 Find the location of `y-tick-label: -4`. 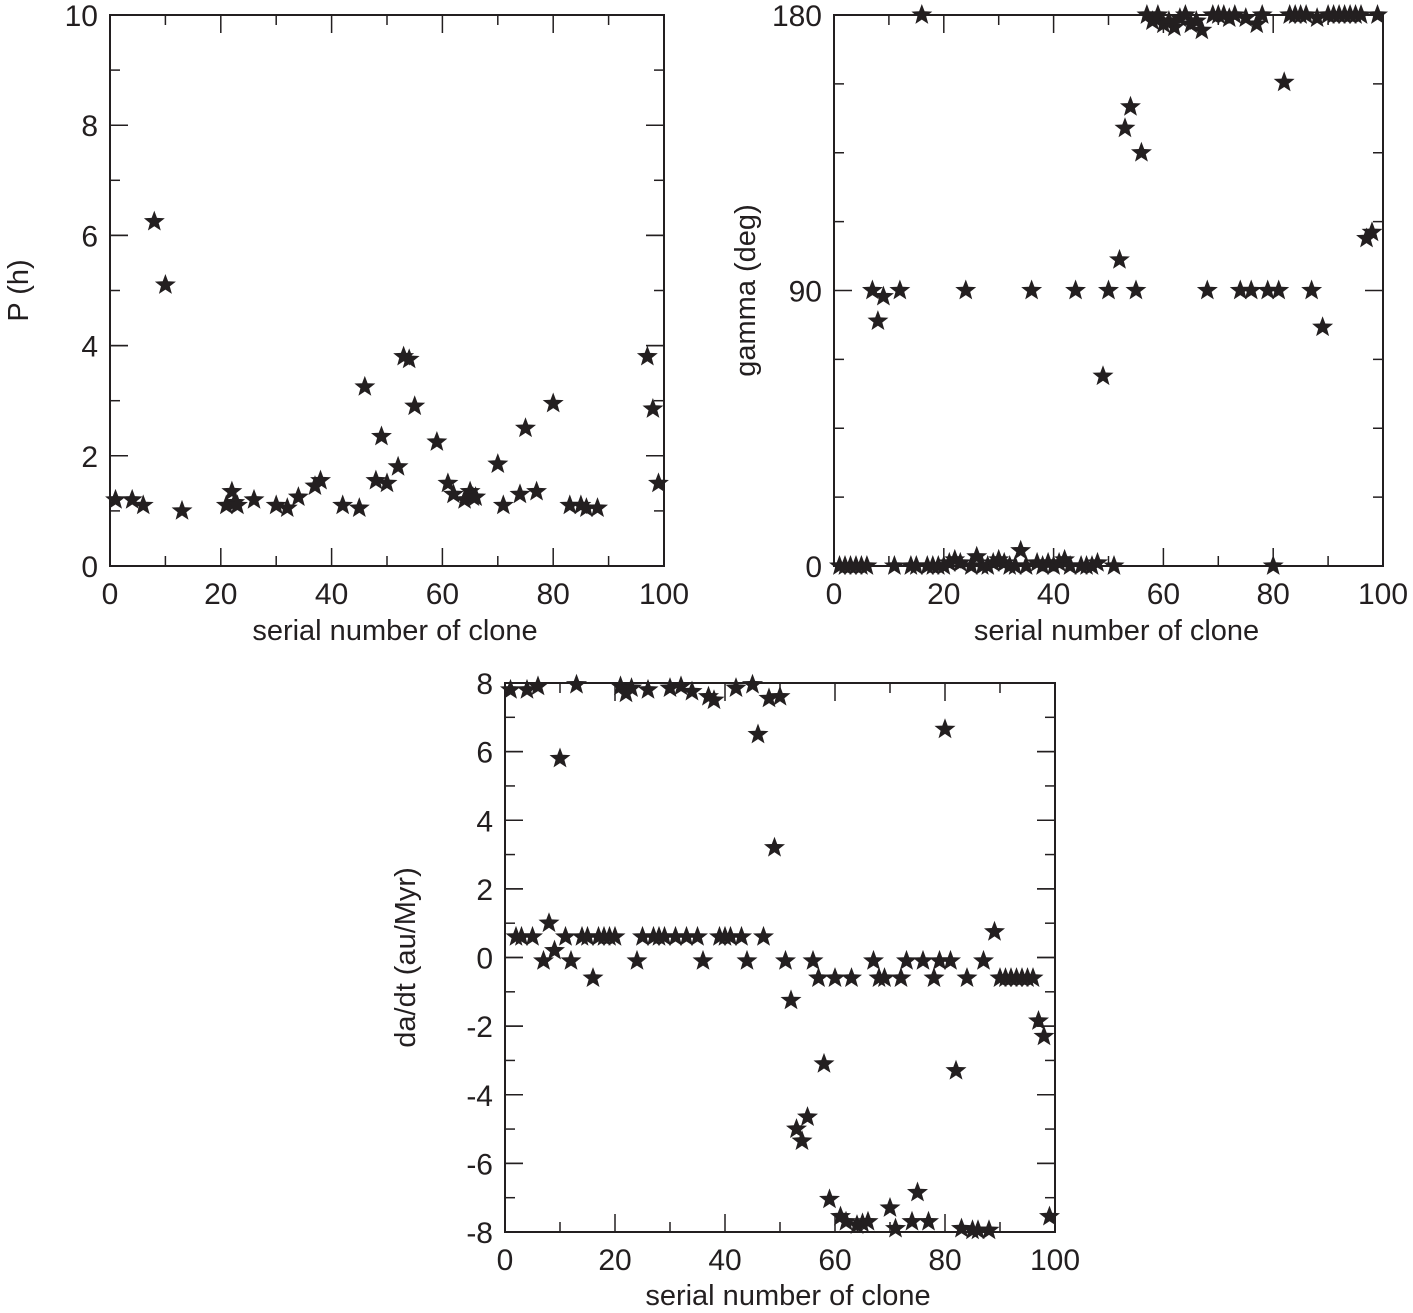

y-tick-label: -4 is located at coordinates (479, 1096).